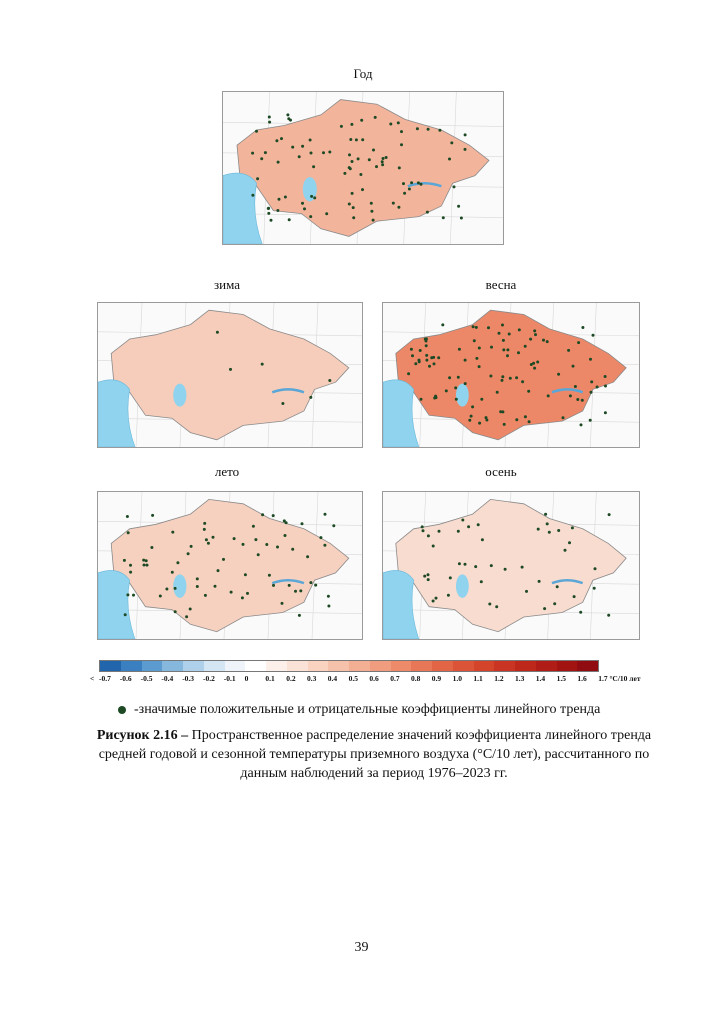  What do you see at coordinates (246, 678) in the screenshot?
I see `scale-tick-label: 0` at bounding box center [246, 678].